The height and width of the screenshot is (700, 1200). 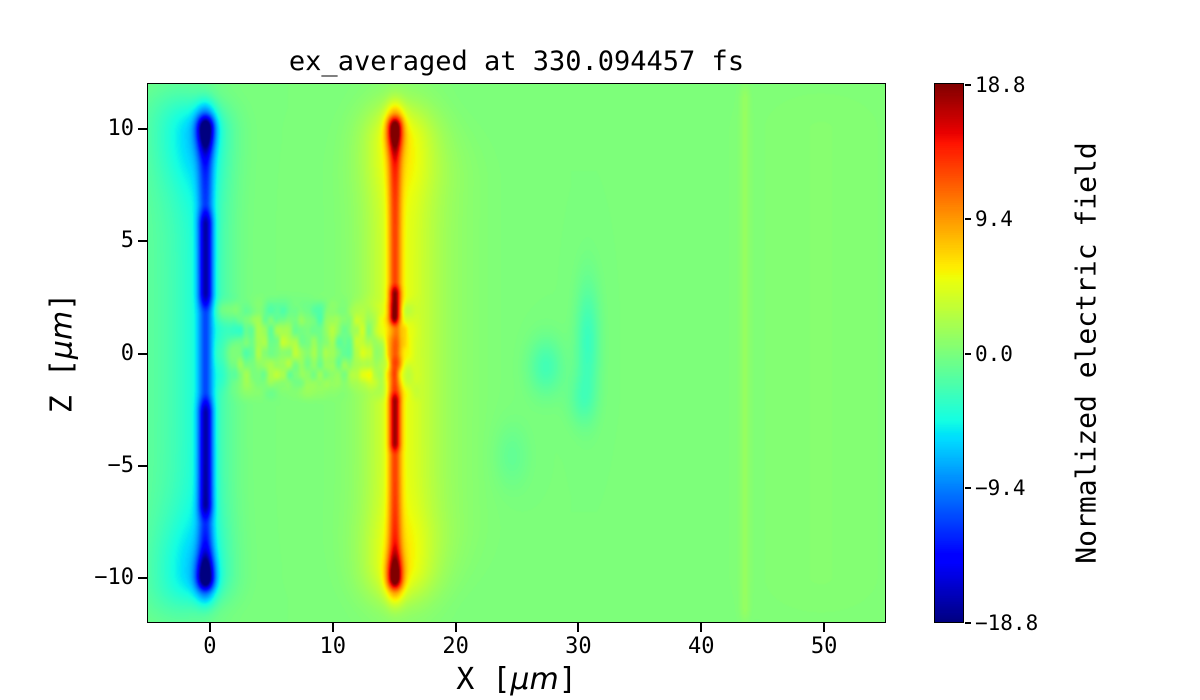 I want to click on x-tick-label: 10, so click(x=333, y=646).